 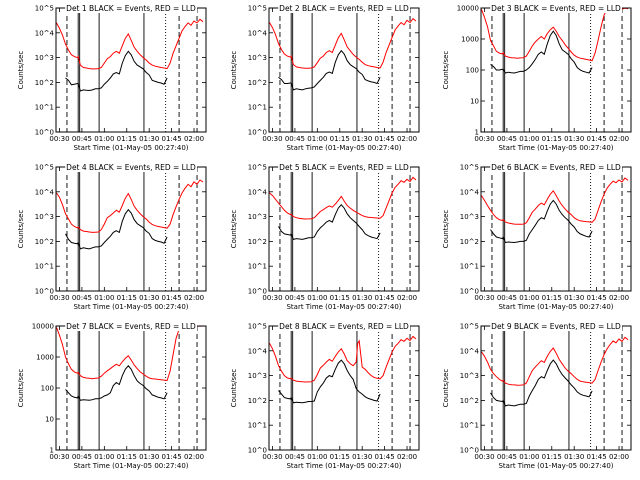 What do you see at coordinates (131, 8) in the screenshot?
I see `panel-title: Det 1 BLACK = Events, RED = LLD` at bounding box center [131, 8].